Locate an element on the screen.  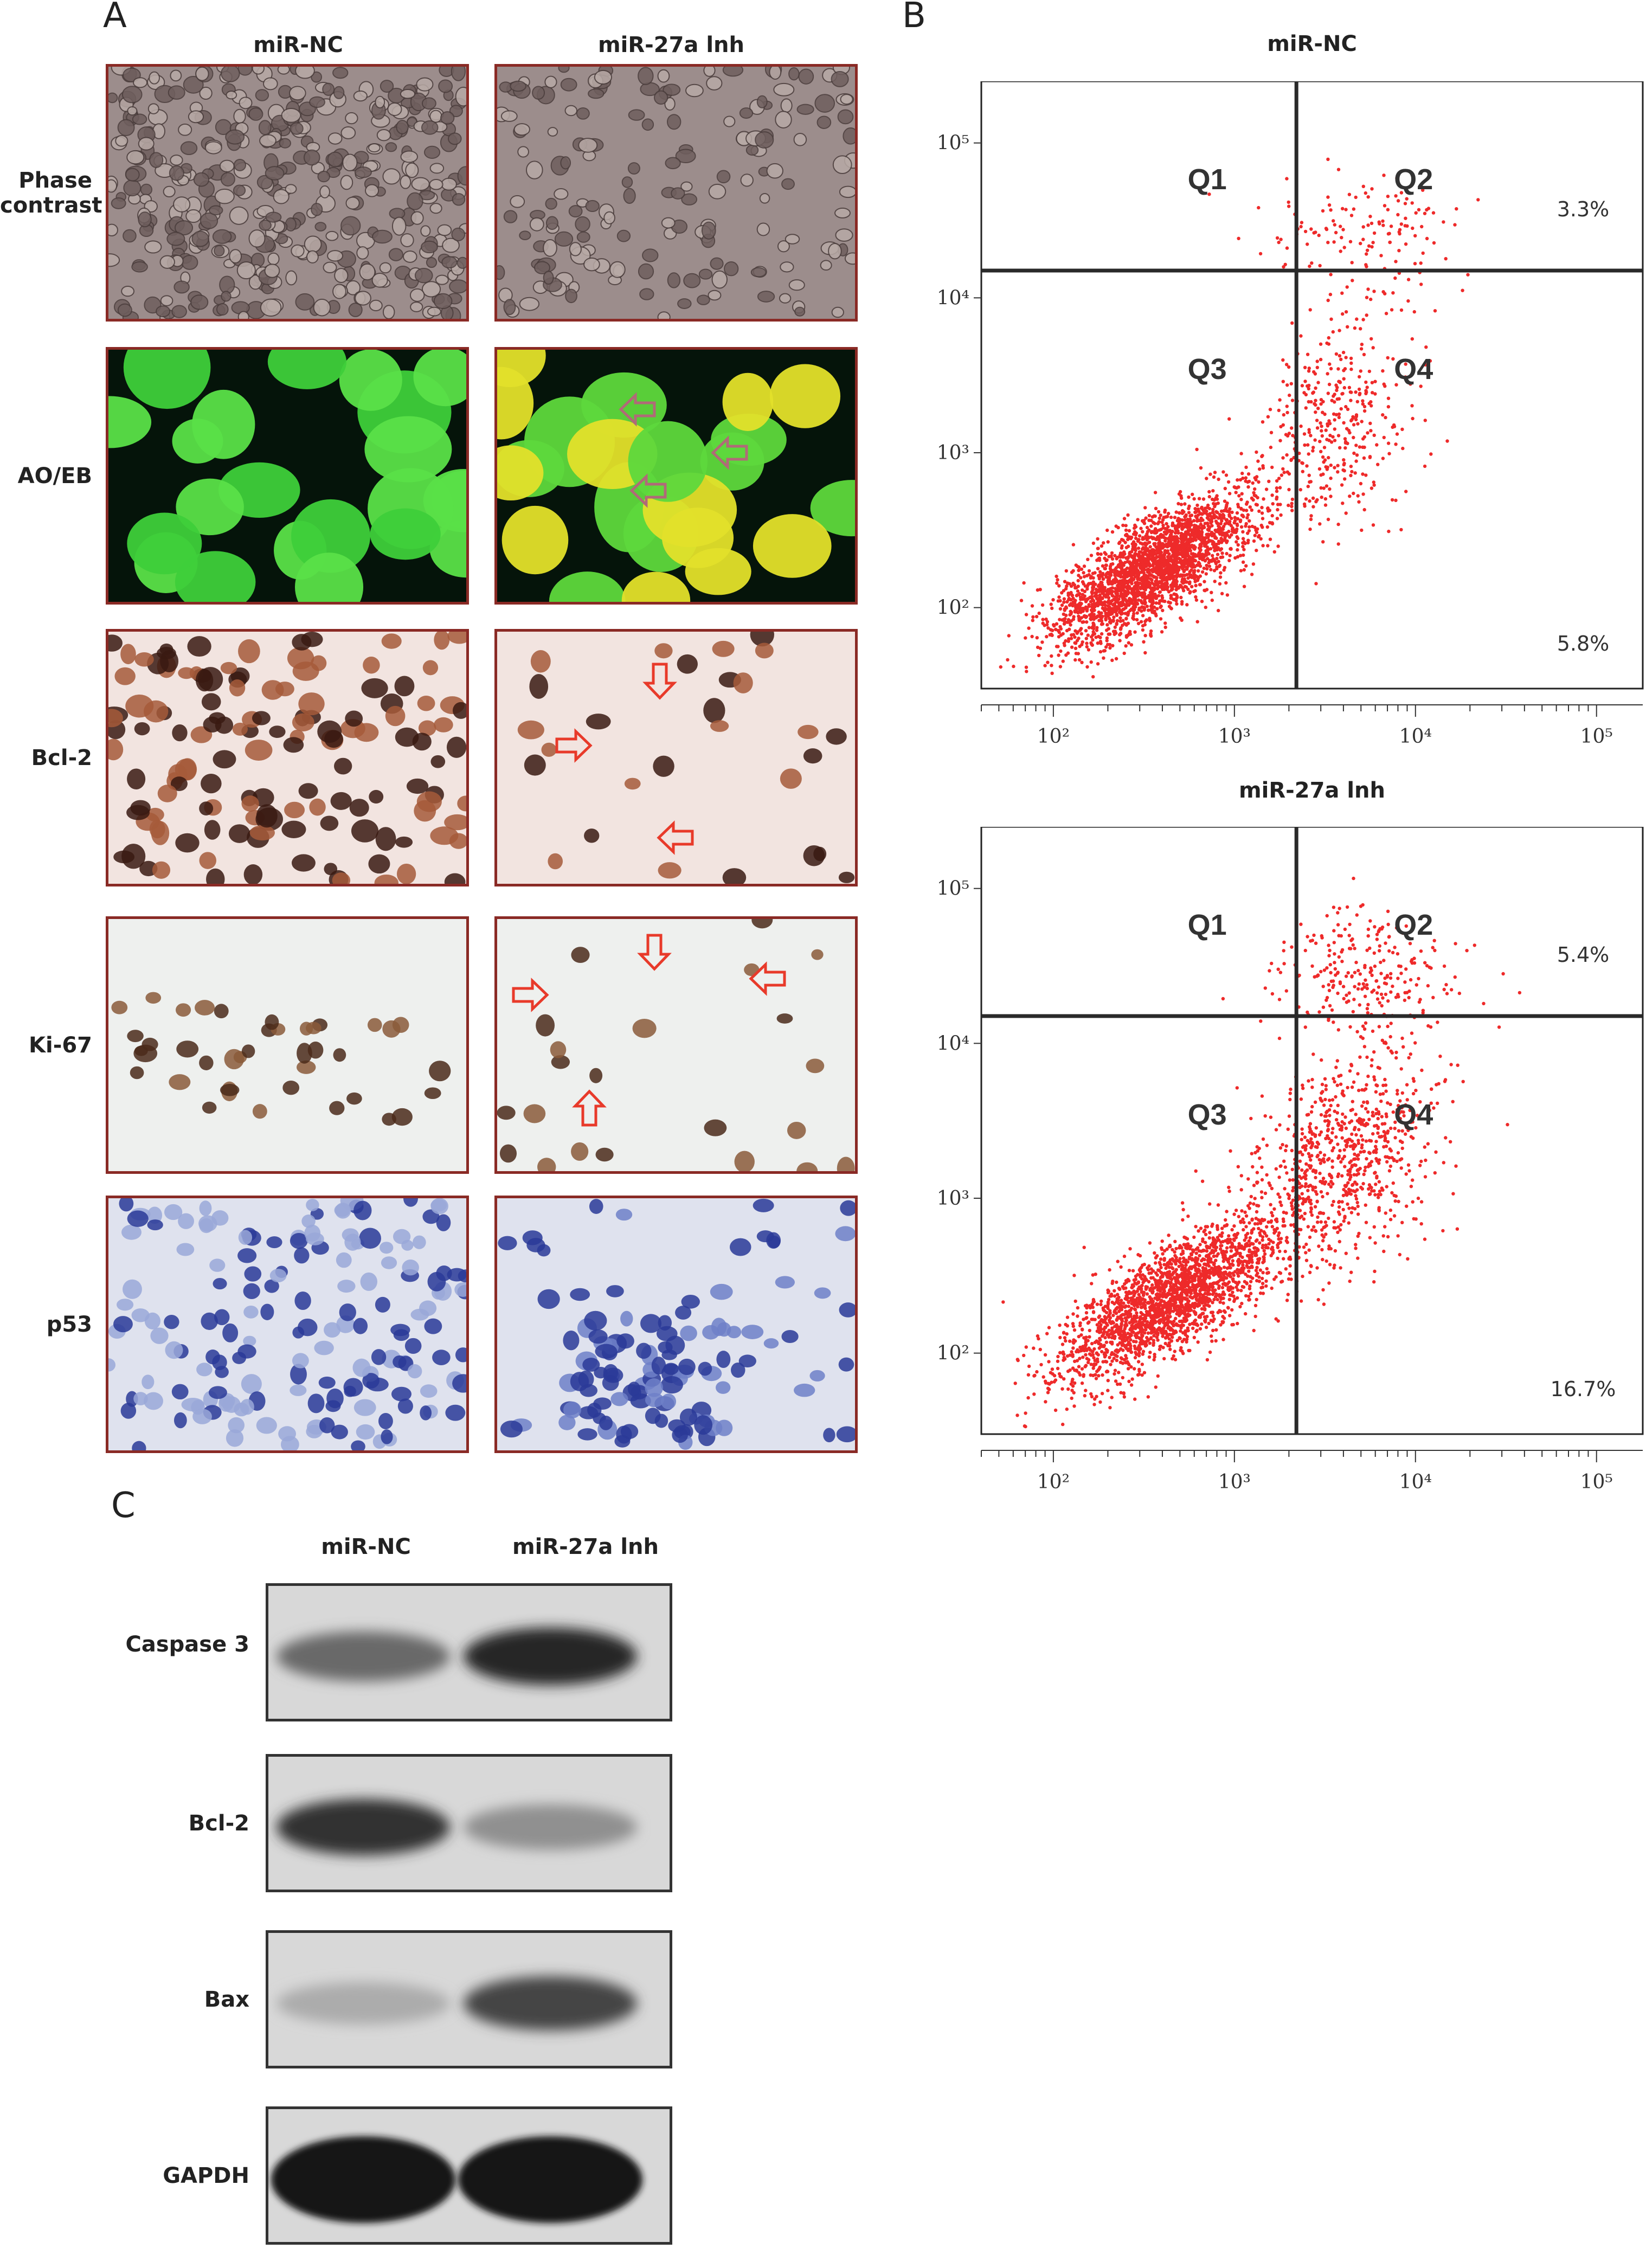
panel-a-row-label: Phase contrast is located at coordinates (51, 193).